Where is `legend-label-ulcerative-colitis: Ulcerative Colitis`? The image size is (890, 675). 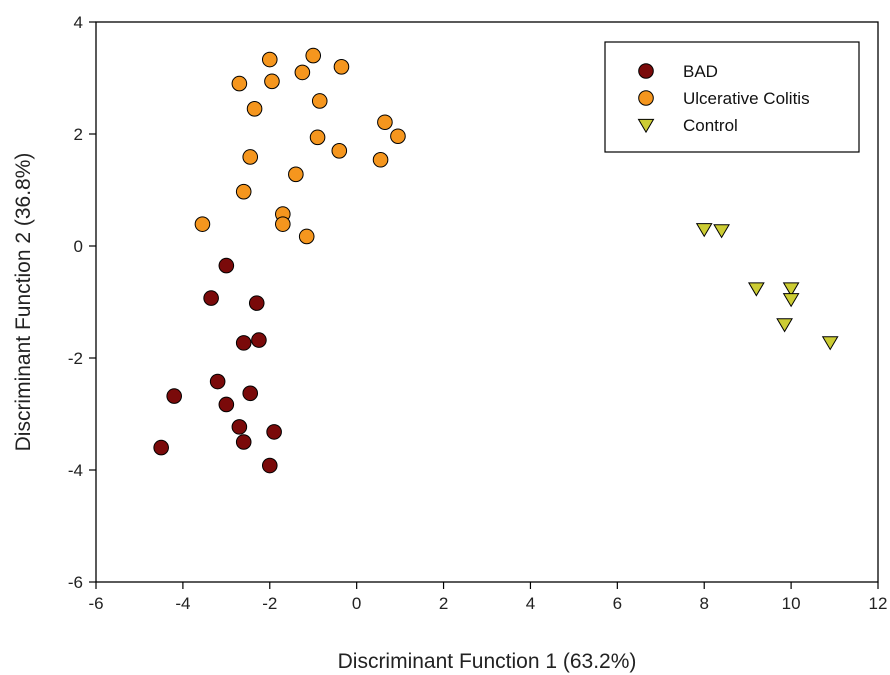
legend-label-ulcerative-colitis: Ulcerative Colitis is located at coordinates (746, 98).